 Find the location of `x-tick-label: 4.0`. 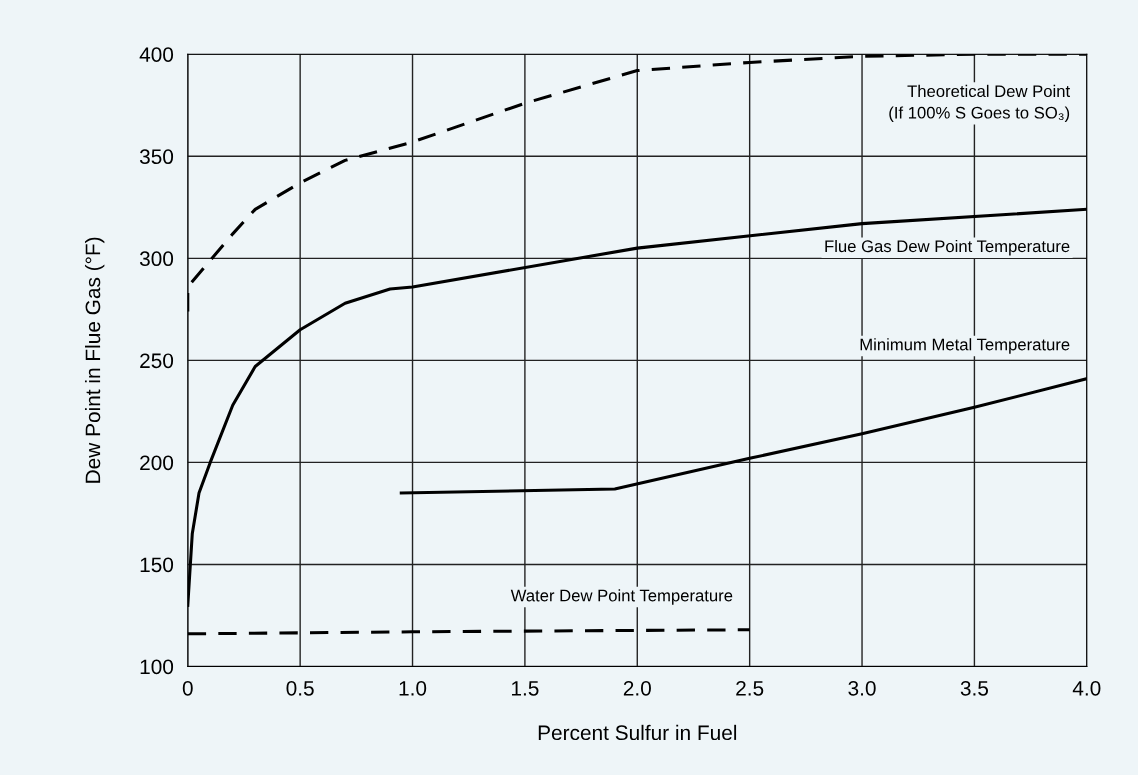

x-tick-label: 4.0 is located at coordinates (1086, 688).